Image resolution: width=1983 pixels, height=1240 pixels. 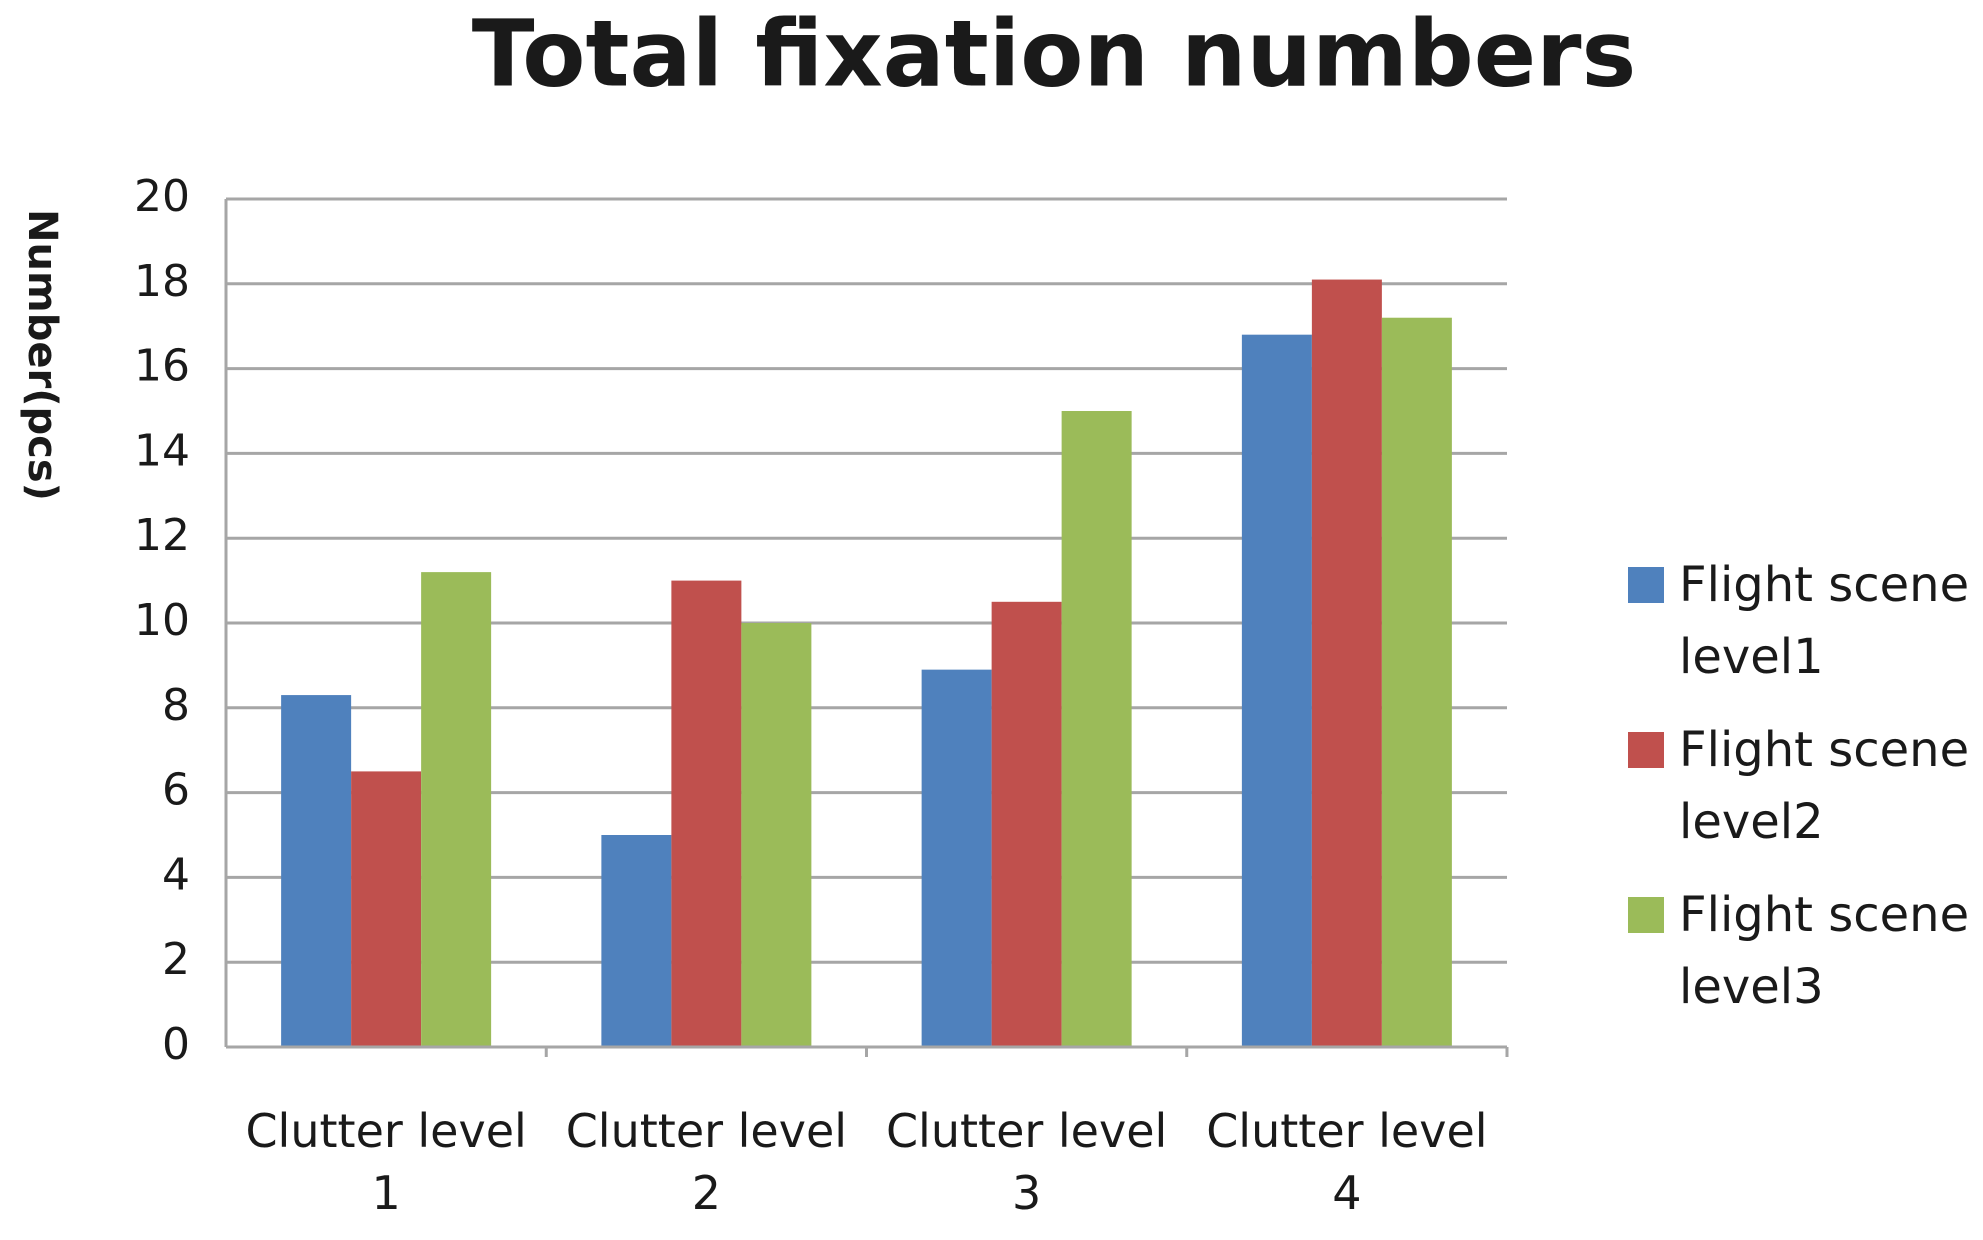 What do you see at coordinates (176, 874) in the screenshot?
I see `y-tick-label: 4` at bounding box center [176, 874].